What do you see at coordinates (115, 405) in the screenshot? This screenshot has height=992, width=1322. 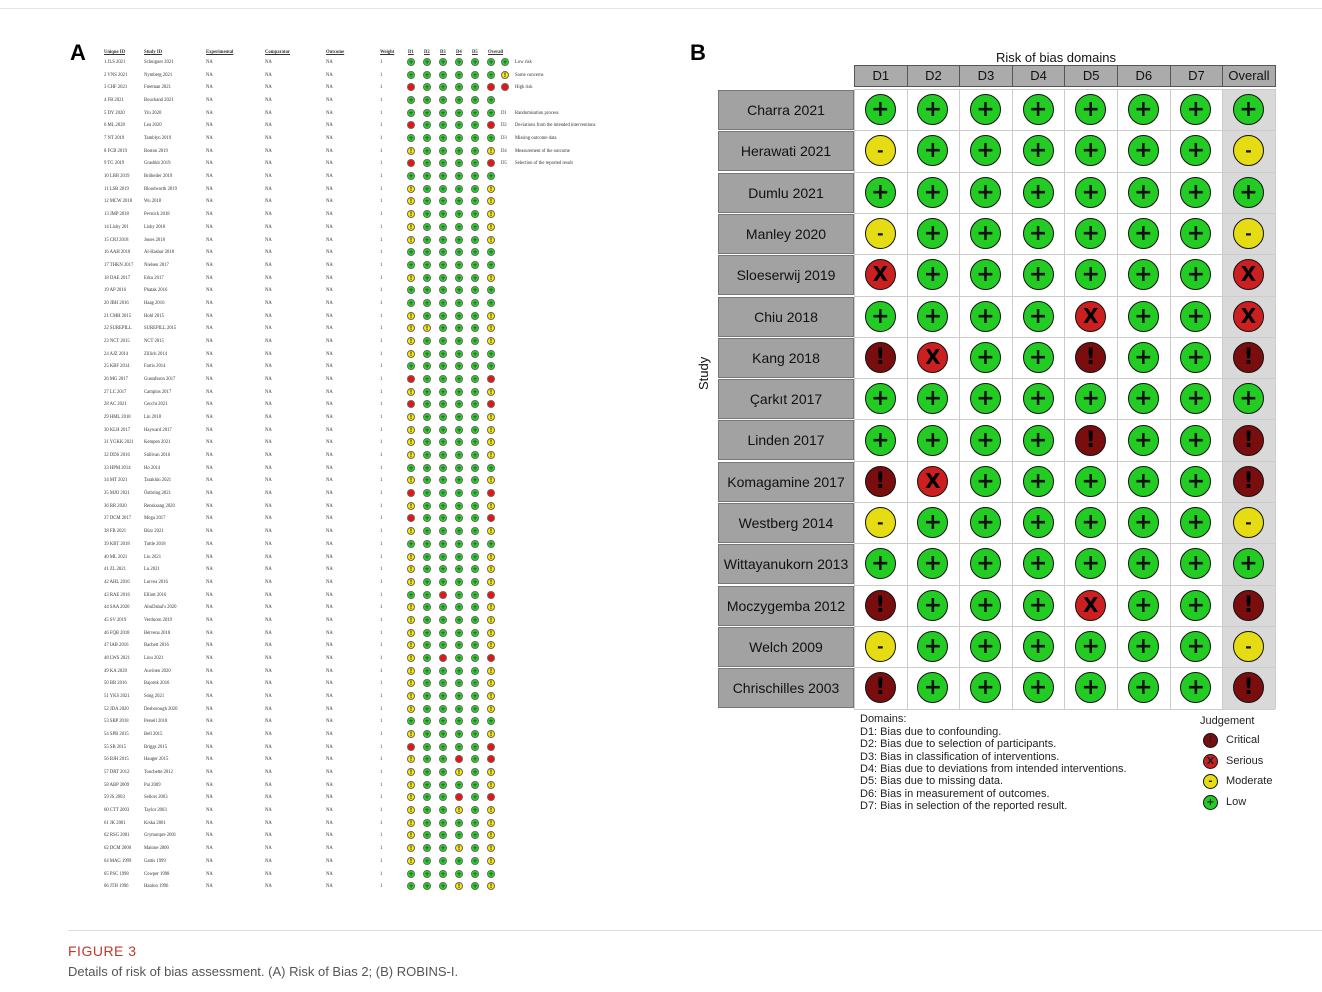 I see `row-uid: 28 AC 2021` at bounding box center [115, 405].